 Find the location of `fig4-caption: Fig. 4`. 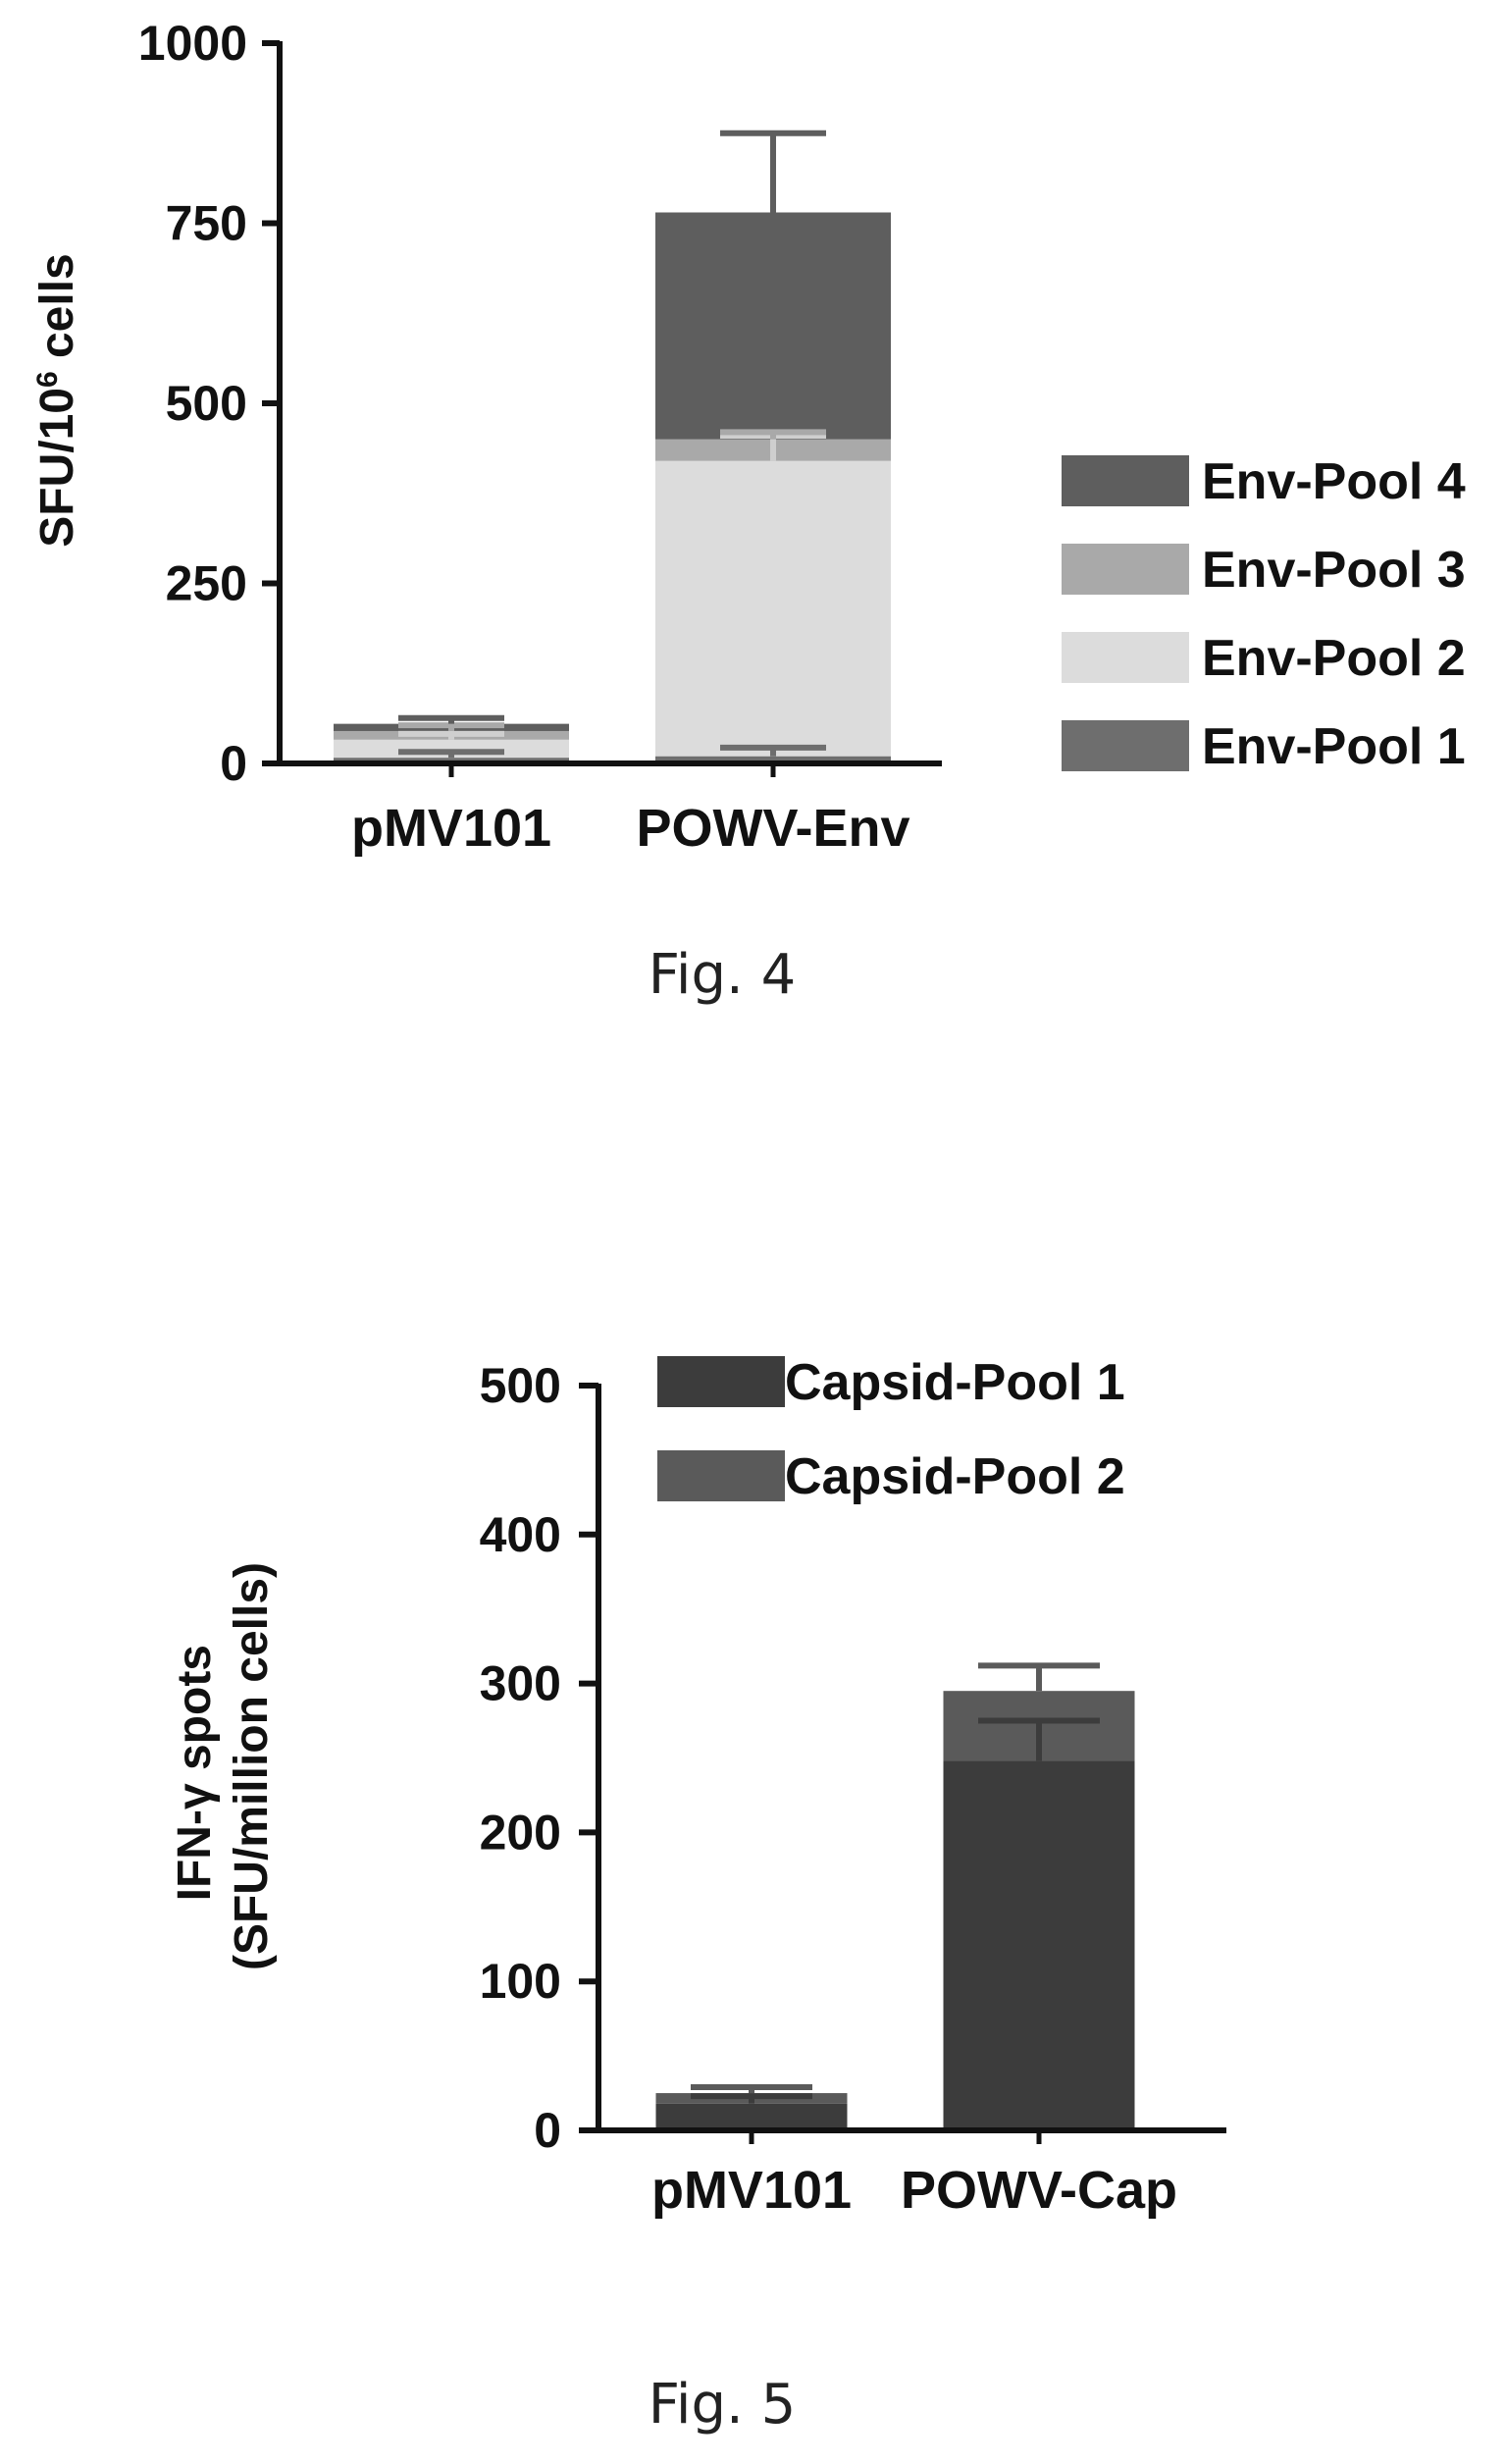

fig4-caption: Fig. 4 is located at coordinates (722, 975).